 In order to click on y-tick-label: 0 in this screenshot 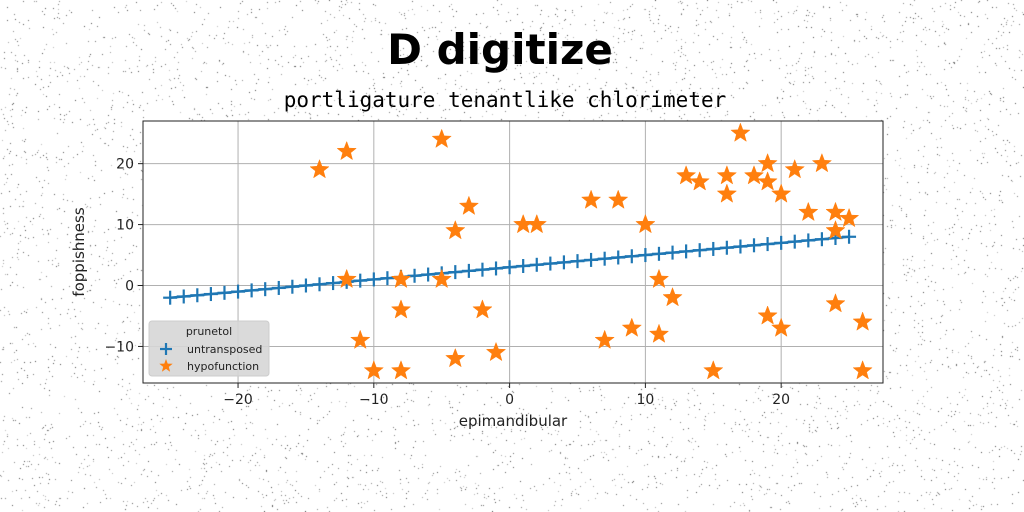, I will do `click(129, 287)`.